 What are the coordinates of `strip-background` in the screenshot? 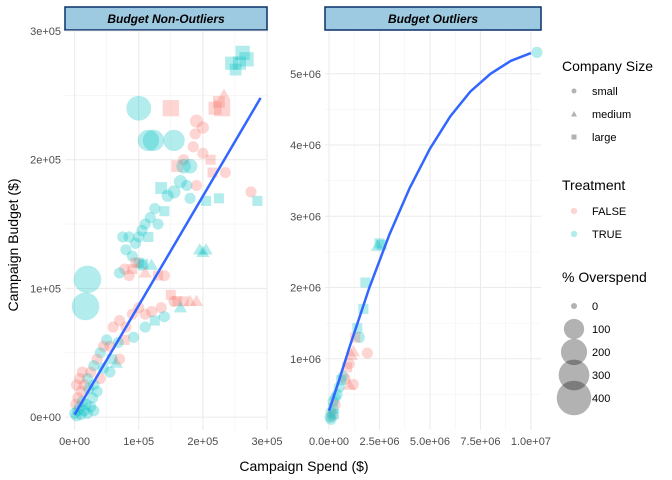 It's located at (433, 18).